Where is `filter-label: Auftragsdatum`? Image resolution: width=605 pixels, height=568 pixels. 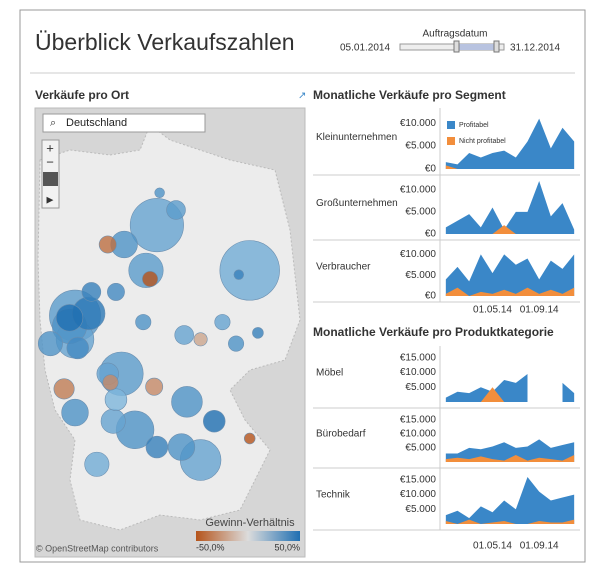
filter-label: Auftragsdatum is located at coordinates (454, 34).